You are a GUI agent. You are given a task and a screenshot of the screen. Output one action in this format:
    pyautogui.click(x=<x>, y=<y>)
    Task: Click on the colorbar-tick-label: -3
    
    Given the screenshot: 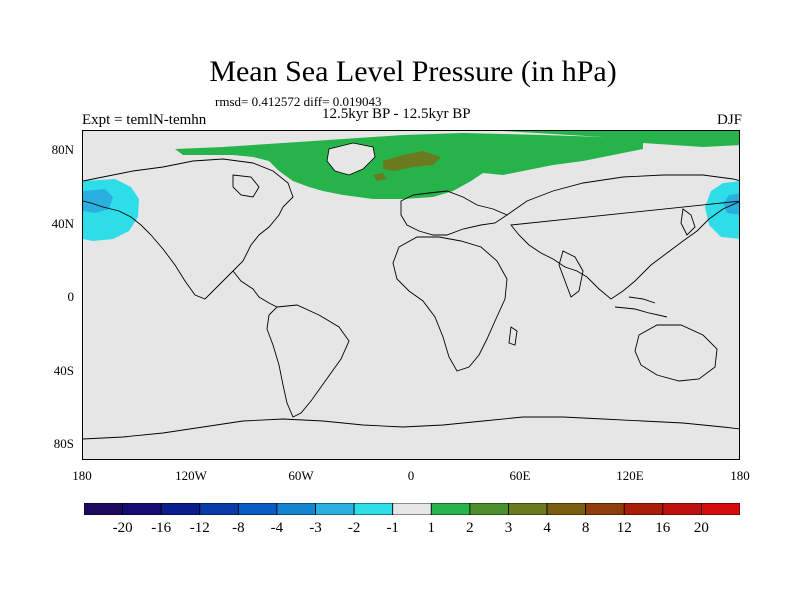 What is the action you would take?
    pyautogui.click(x=315, y=528)
    